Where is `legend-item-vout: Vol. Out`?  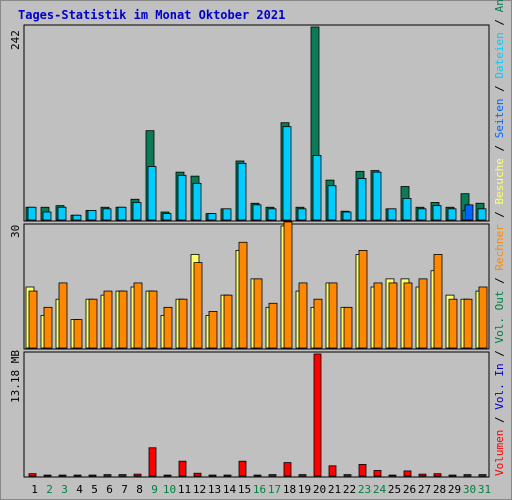
legend-item-vout: Vol. Out is located at coordinates (499, 317).